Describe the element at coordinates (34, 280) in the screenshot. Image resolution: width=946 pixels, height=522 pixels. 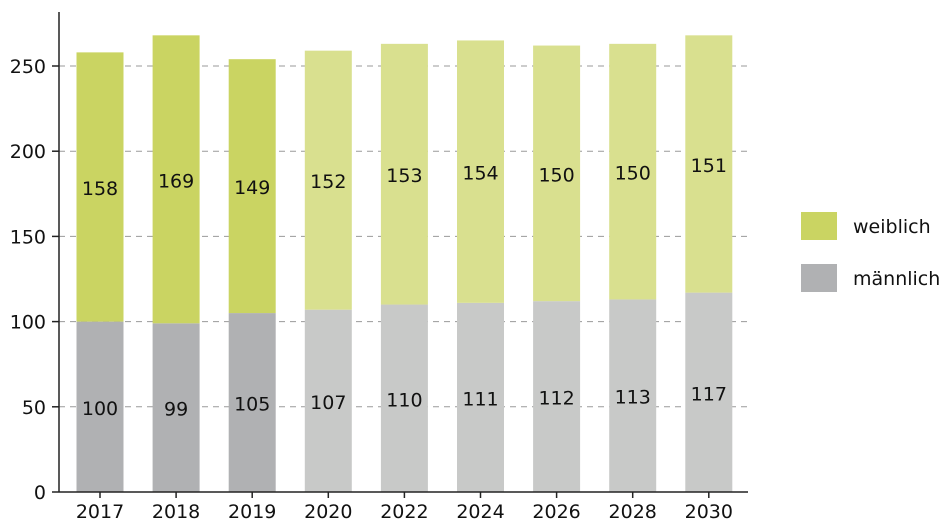
I see `y-tick-labels: 0 50 100 150 200 250` at that location.